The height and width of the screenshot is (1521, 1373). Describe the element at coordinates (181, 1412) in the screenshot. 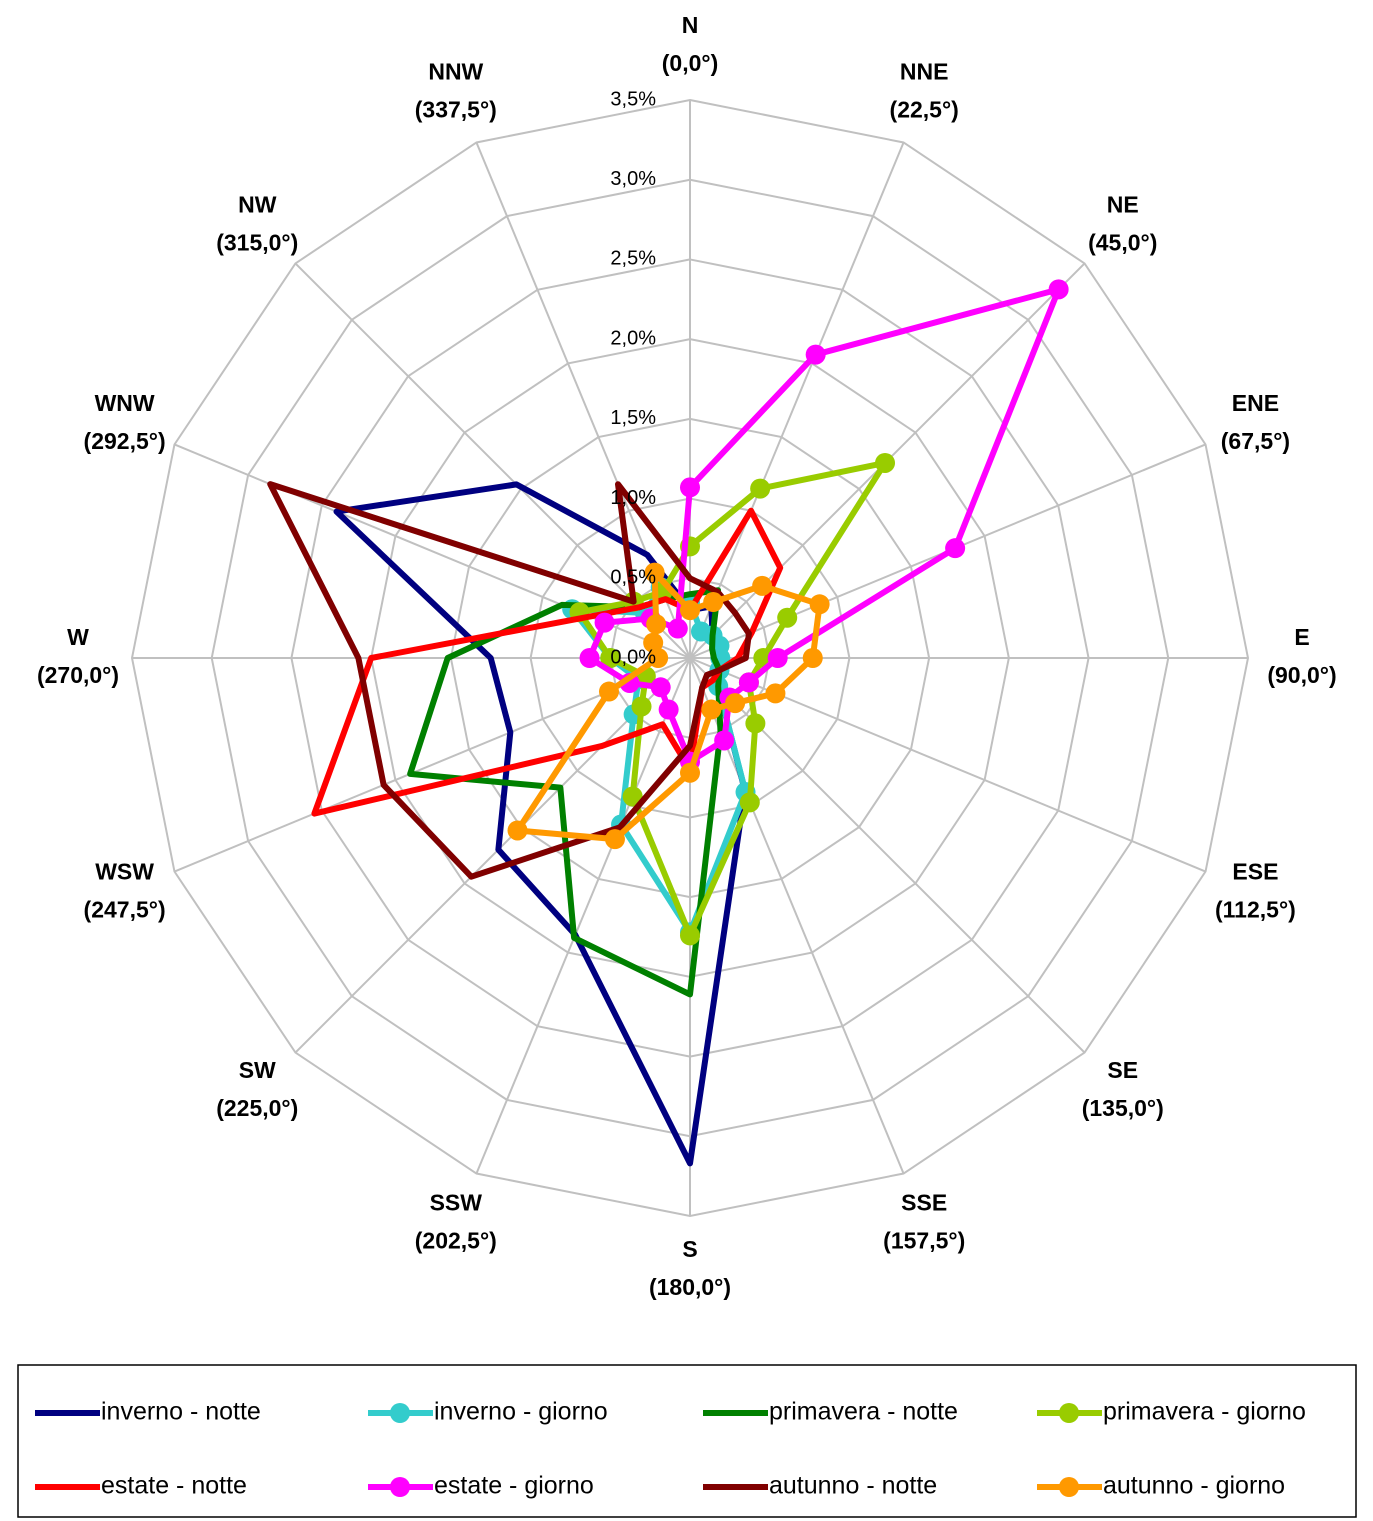

I see `legend-label: inverno - notte` at that location.